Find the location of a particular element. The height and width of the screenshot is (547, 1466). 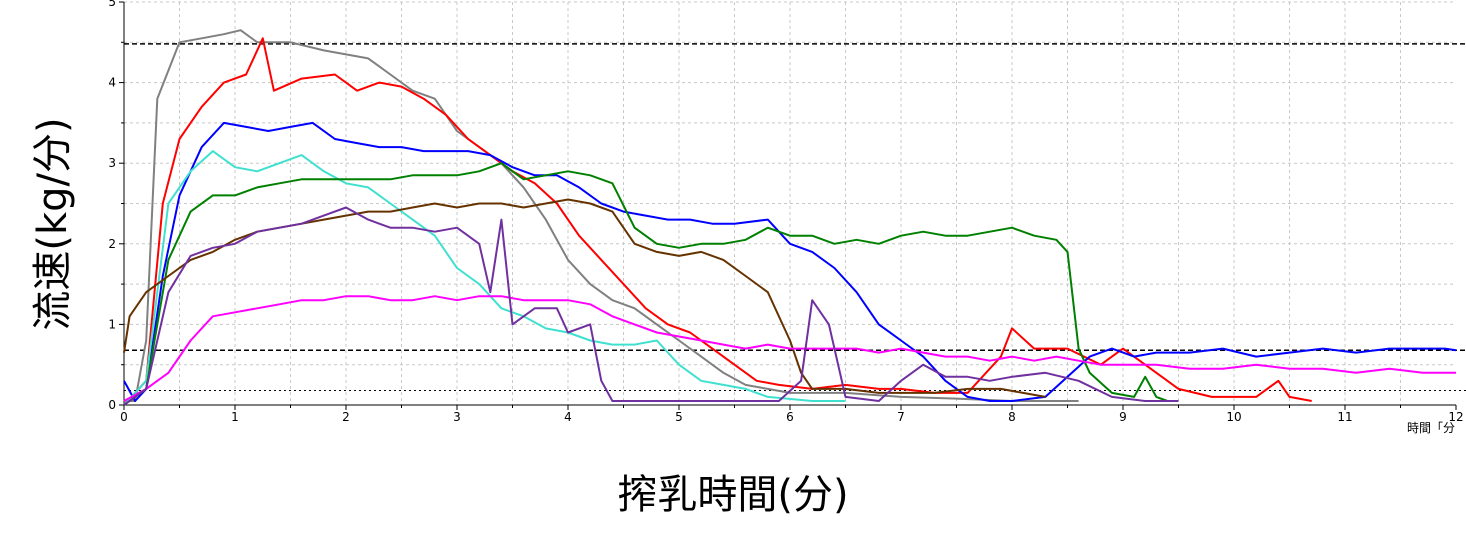

x-tick-label: 0 is located at coordinates (124, 417).